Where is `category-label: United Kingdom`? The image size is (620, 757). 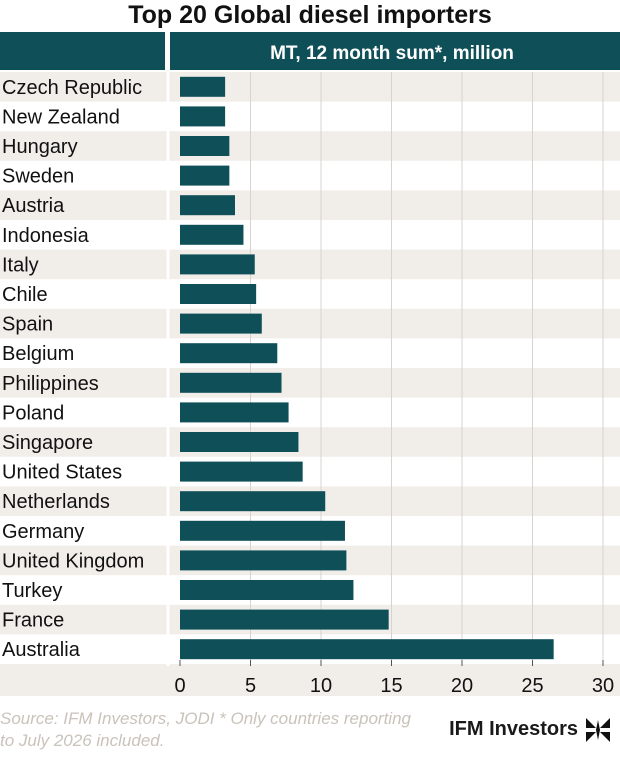 category-label: United Kingdom is located at coordinates (73, 561).